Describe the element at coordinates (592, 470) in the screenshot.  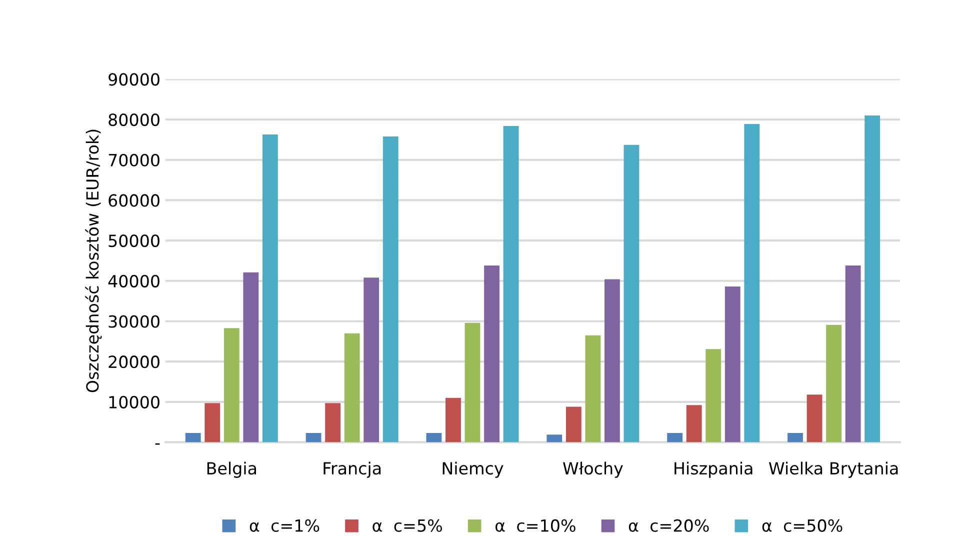
I see `x-tick-label: Włochy` at that location.